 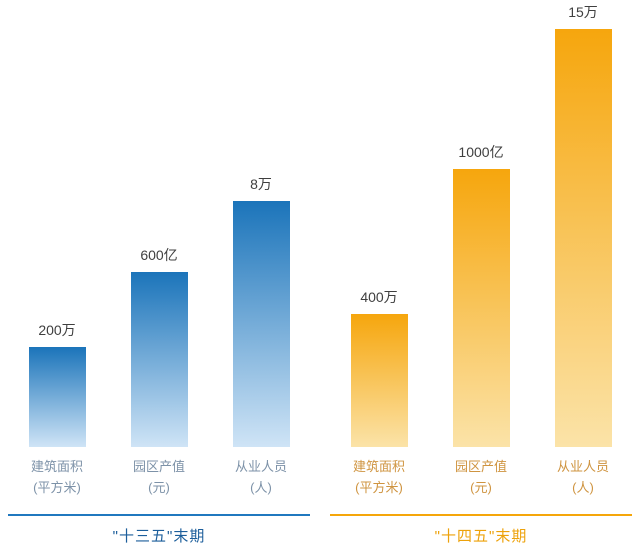 I want to click on bar-value-label: 400万, so click(x=379, y=297).